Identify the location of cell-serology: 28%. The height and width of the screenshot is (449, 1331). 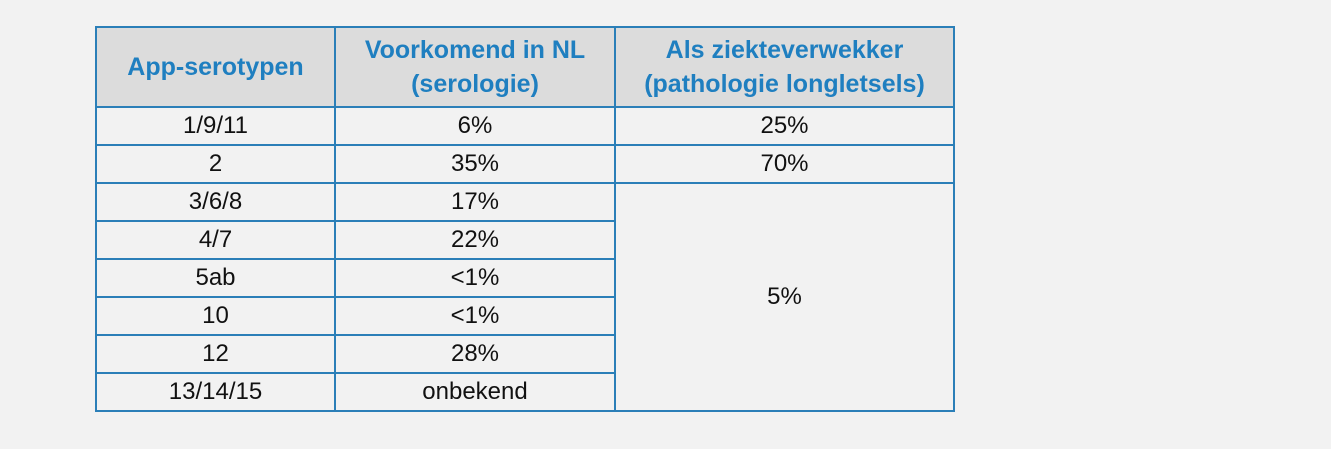
(475, 354).